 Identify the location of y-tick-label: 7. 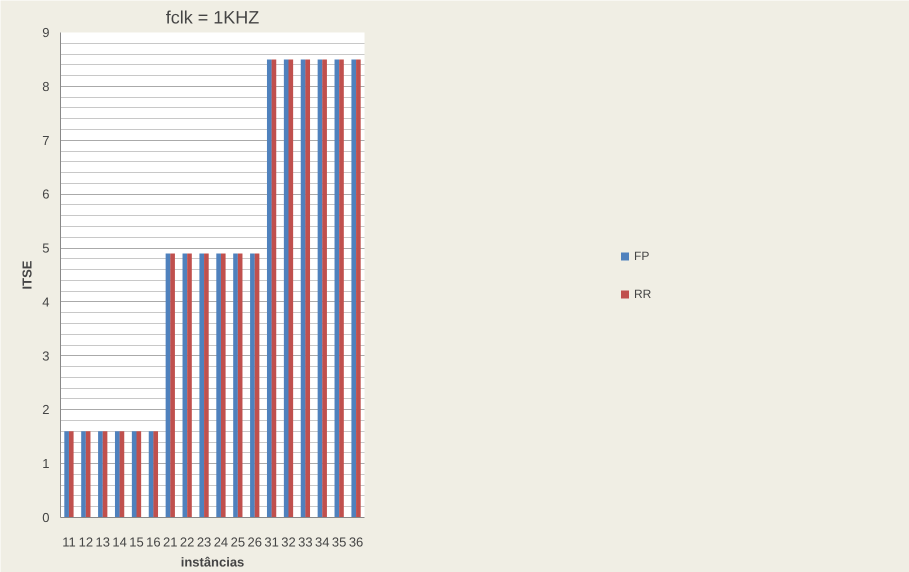
(46, 140).